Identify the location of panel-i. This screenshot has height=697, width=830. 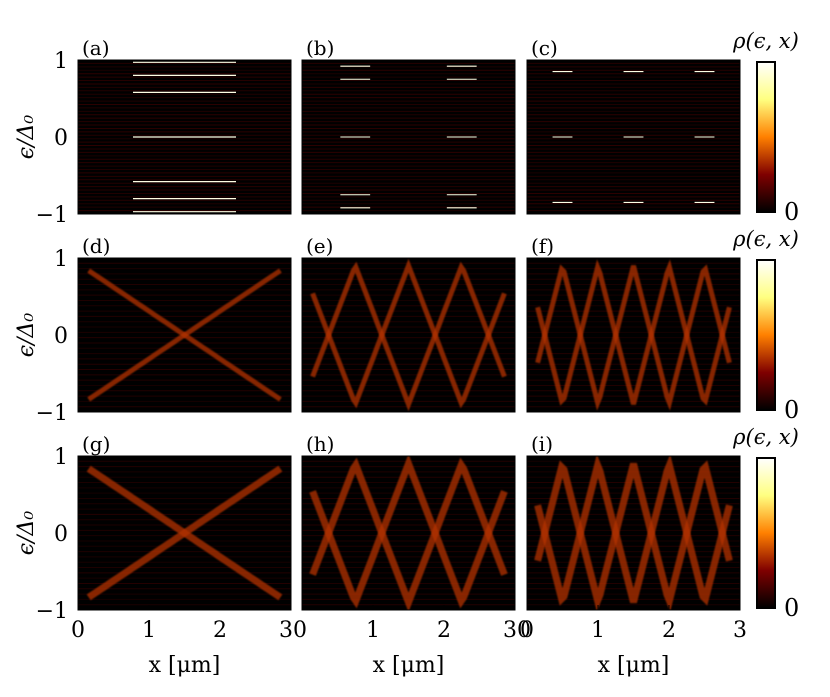
(633, 533).